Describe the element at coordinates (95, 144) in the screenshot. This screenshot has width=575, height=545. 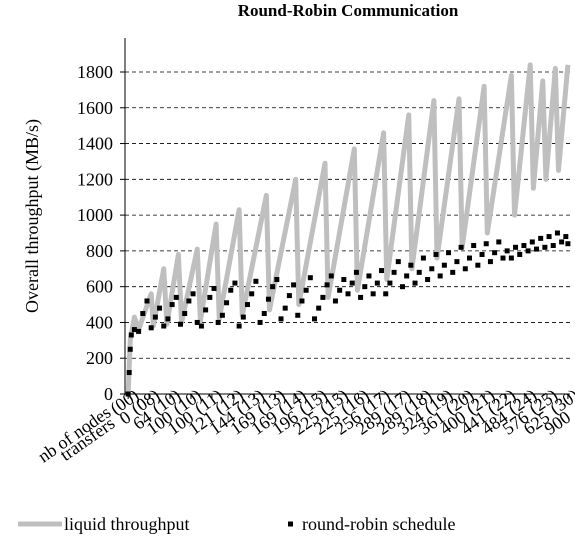
I see `y-tick-label: 1400` at that location.